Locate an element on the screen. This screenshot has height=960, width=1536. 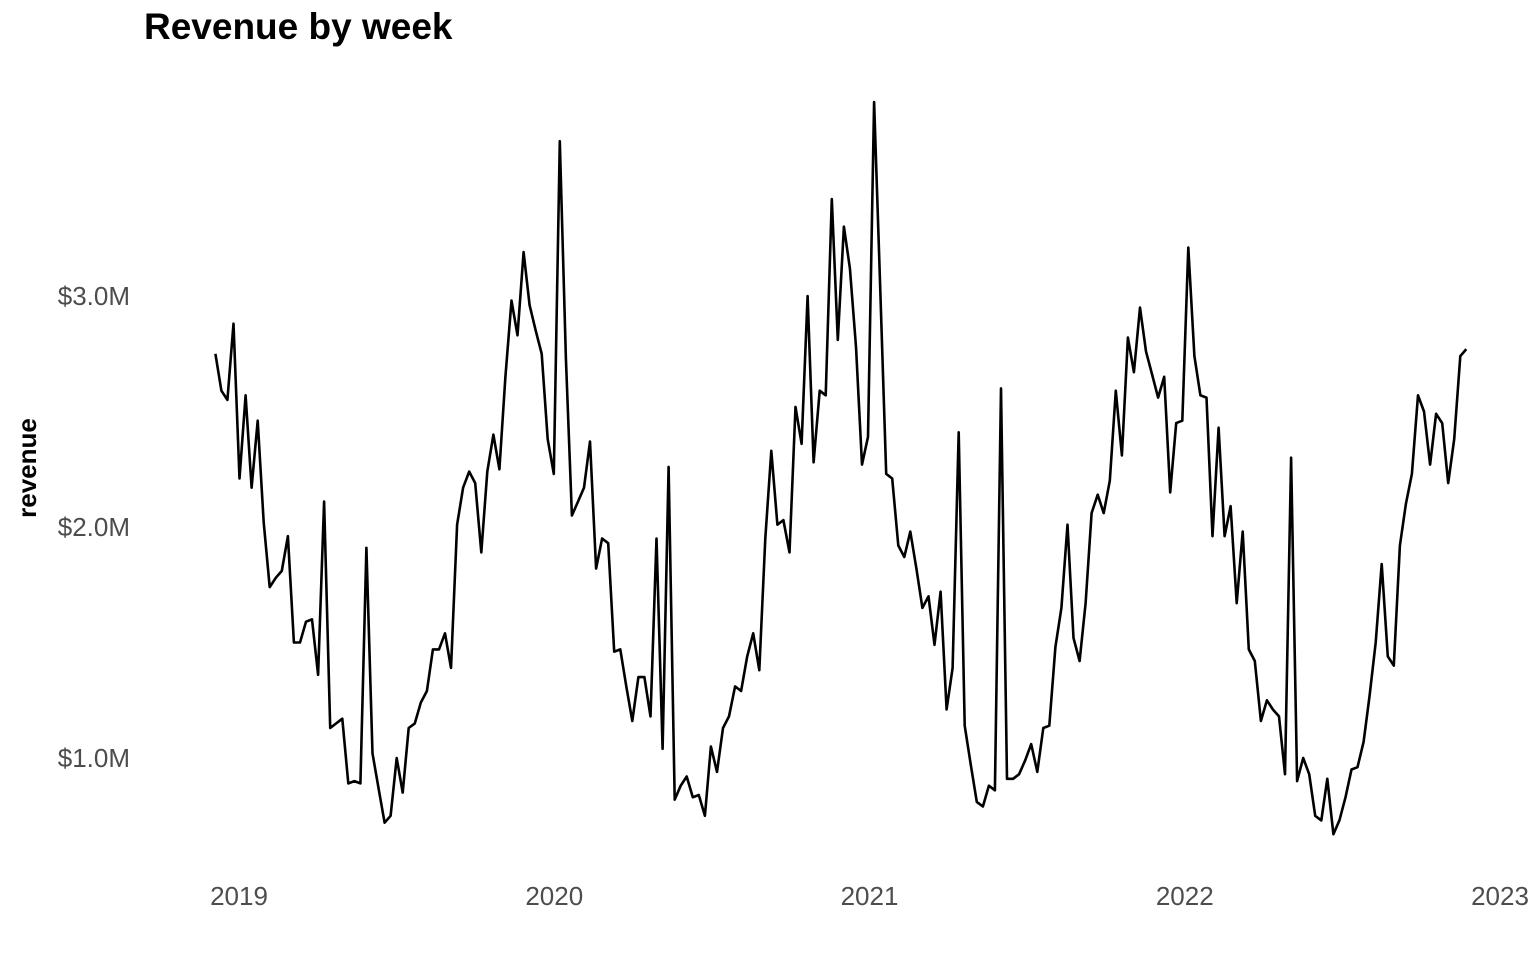
x-tick-label: 2022 is located at coordinates (1185, 896).